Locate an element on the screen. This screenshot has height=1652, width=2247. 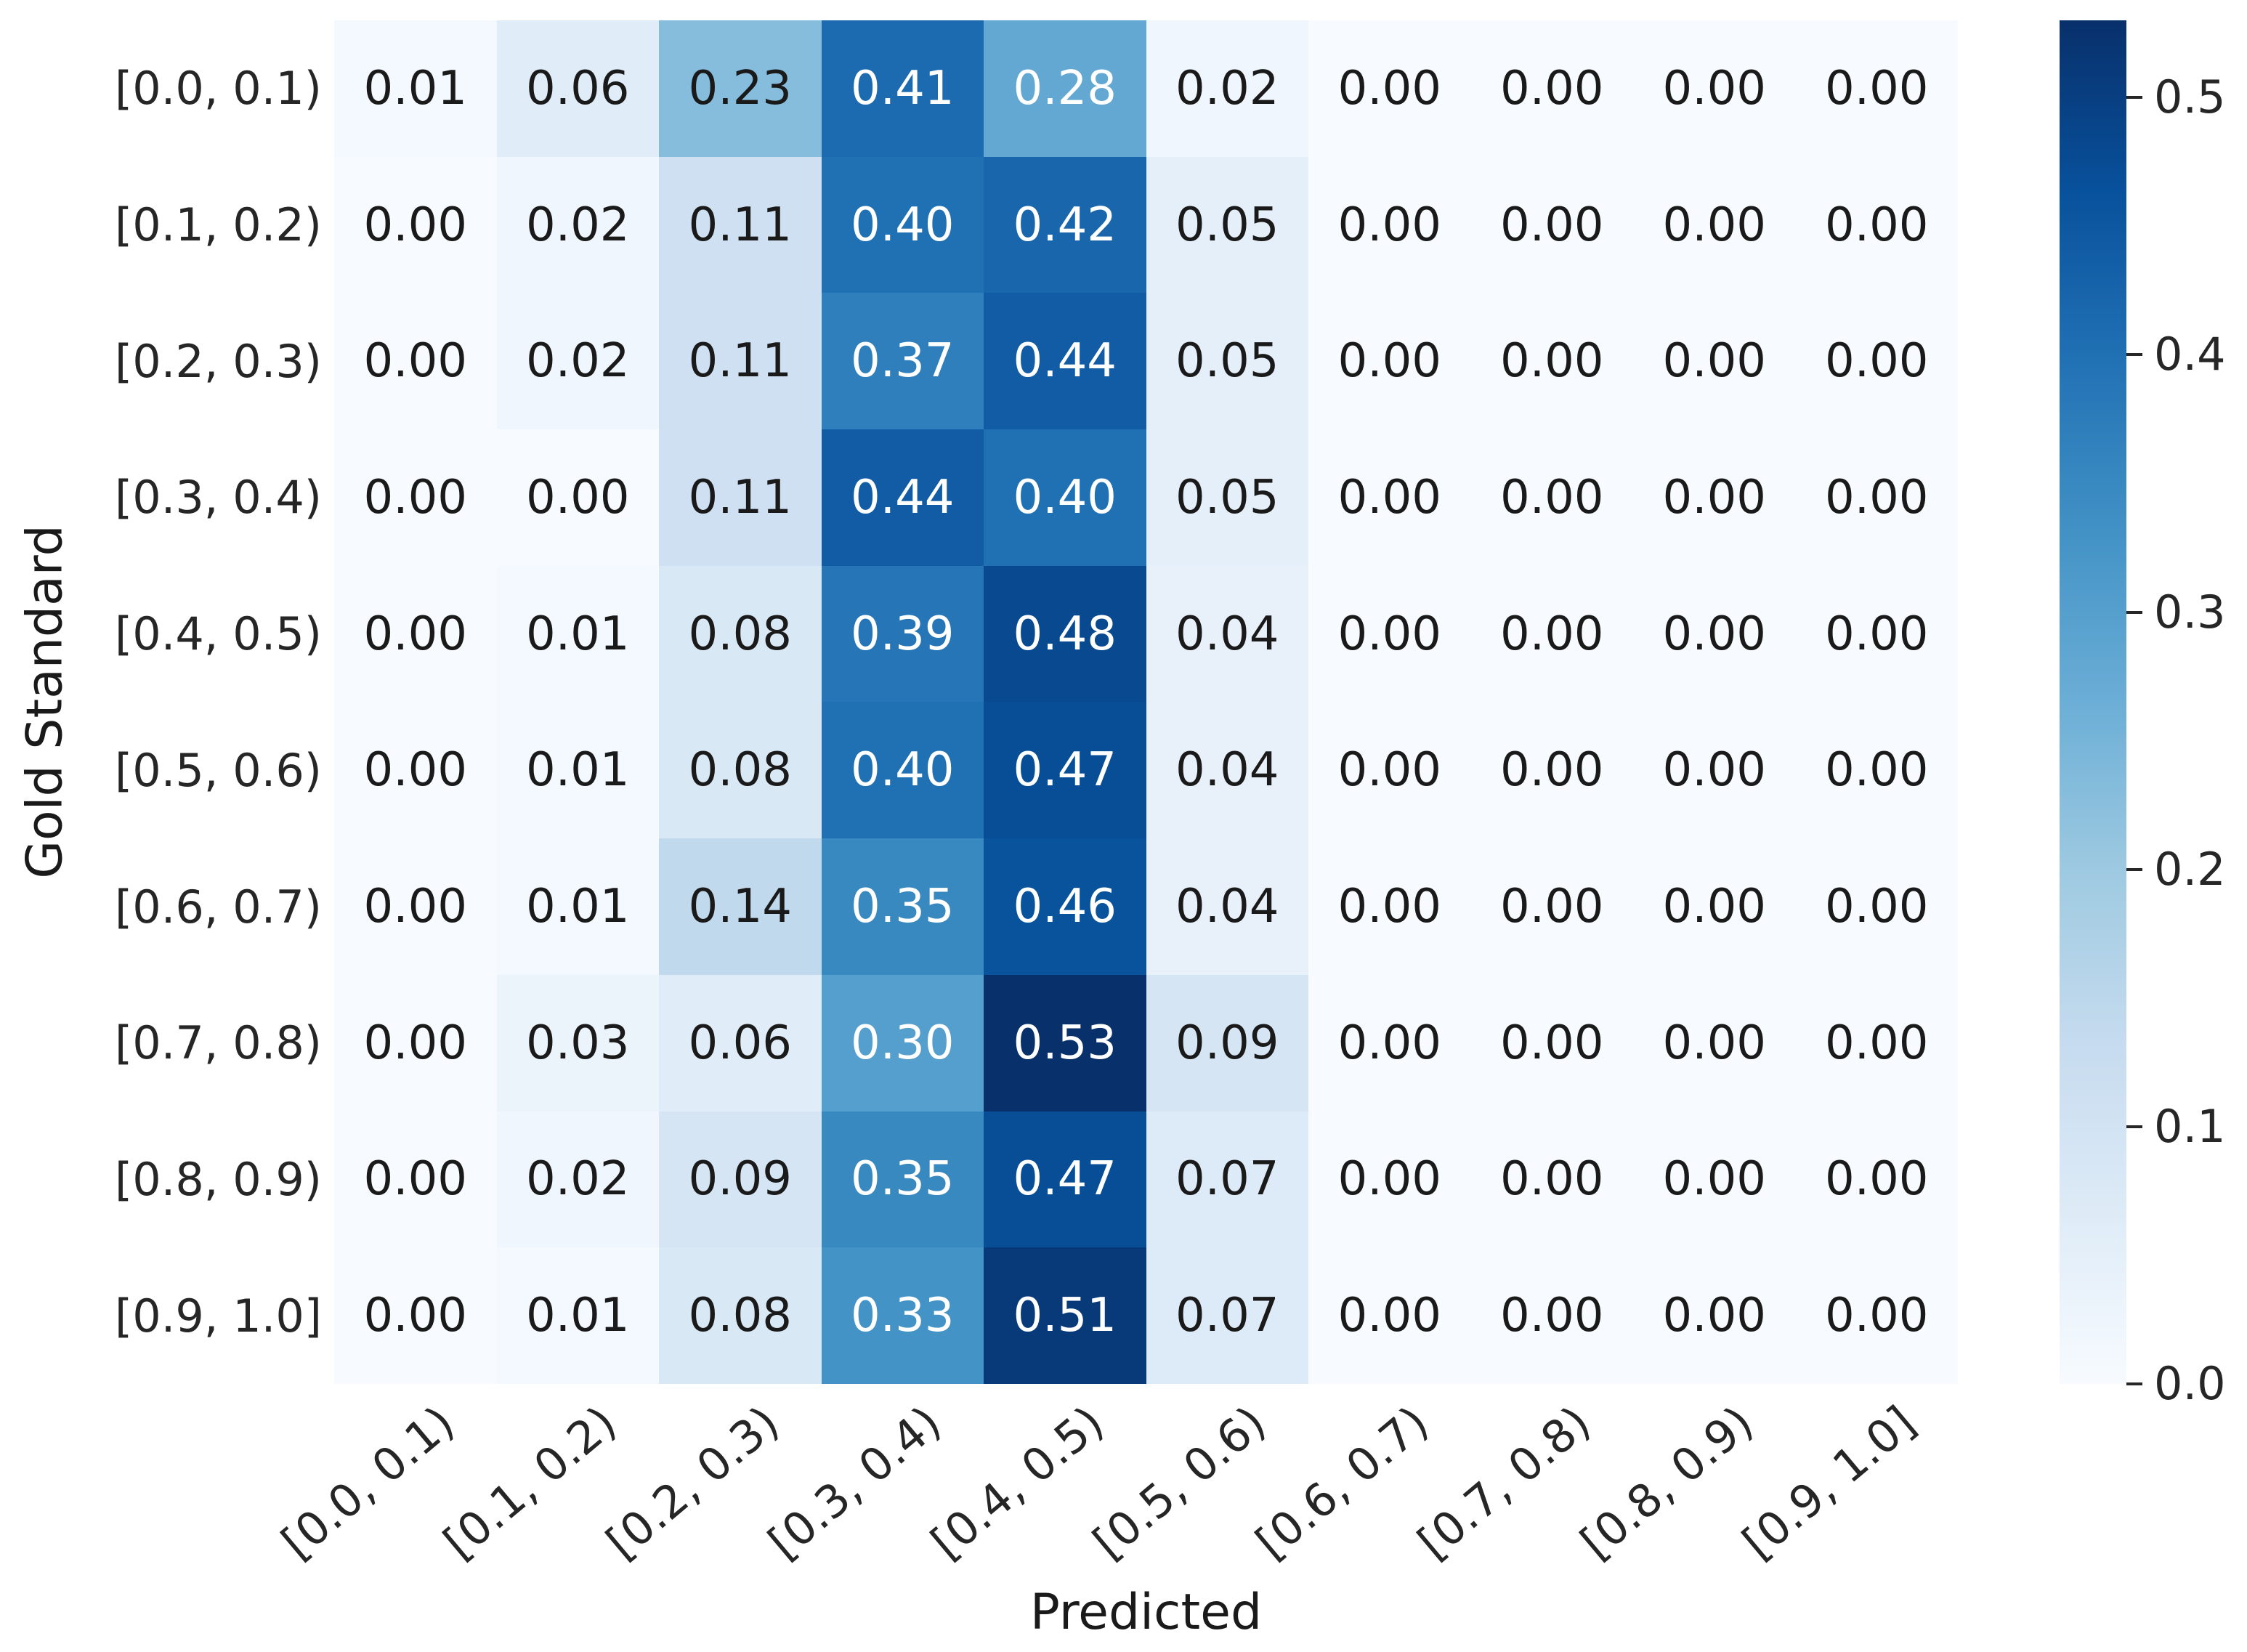
heatmap-cell: 0.14 is located at coordinates (741, 906).